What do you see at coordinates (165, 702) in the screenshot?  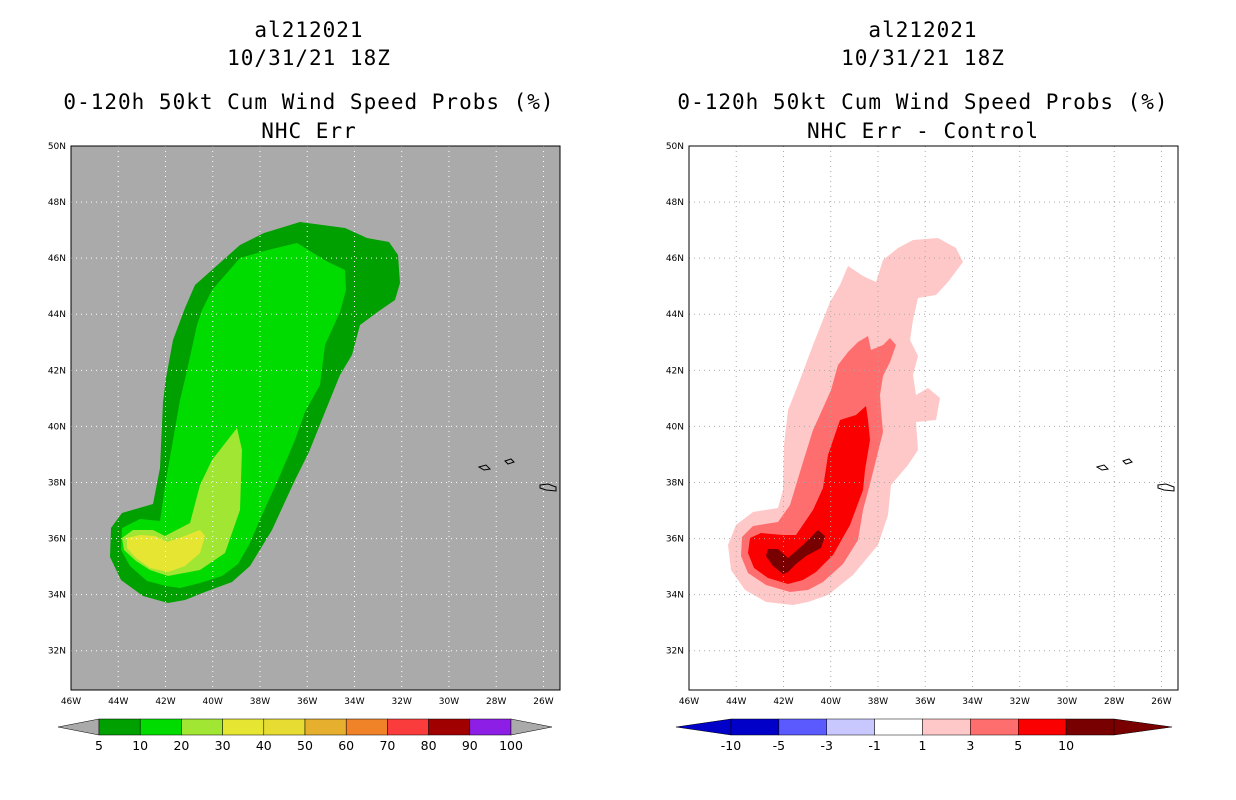 I see `lon-tick-label: 42W` at bounding box center [165, 702].